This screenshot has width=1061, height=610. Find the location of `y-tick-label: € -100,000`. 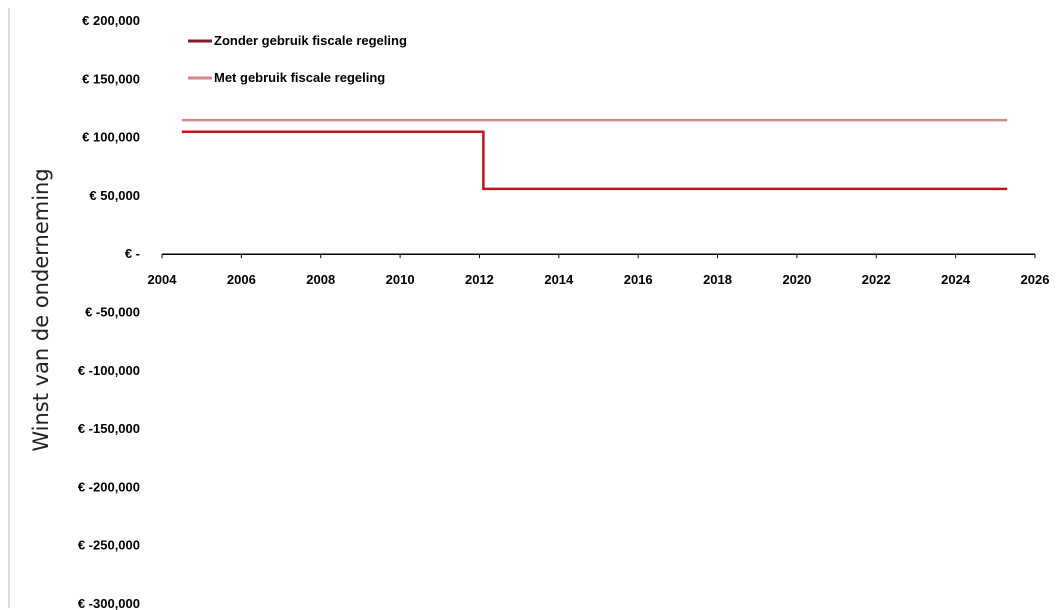

y-tick-label: € -100,000 is located at coordinates (109, 370).